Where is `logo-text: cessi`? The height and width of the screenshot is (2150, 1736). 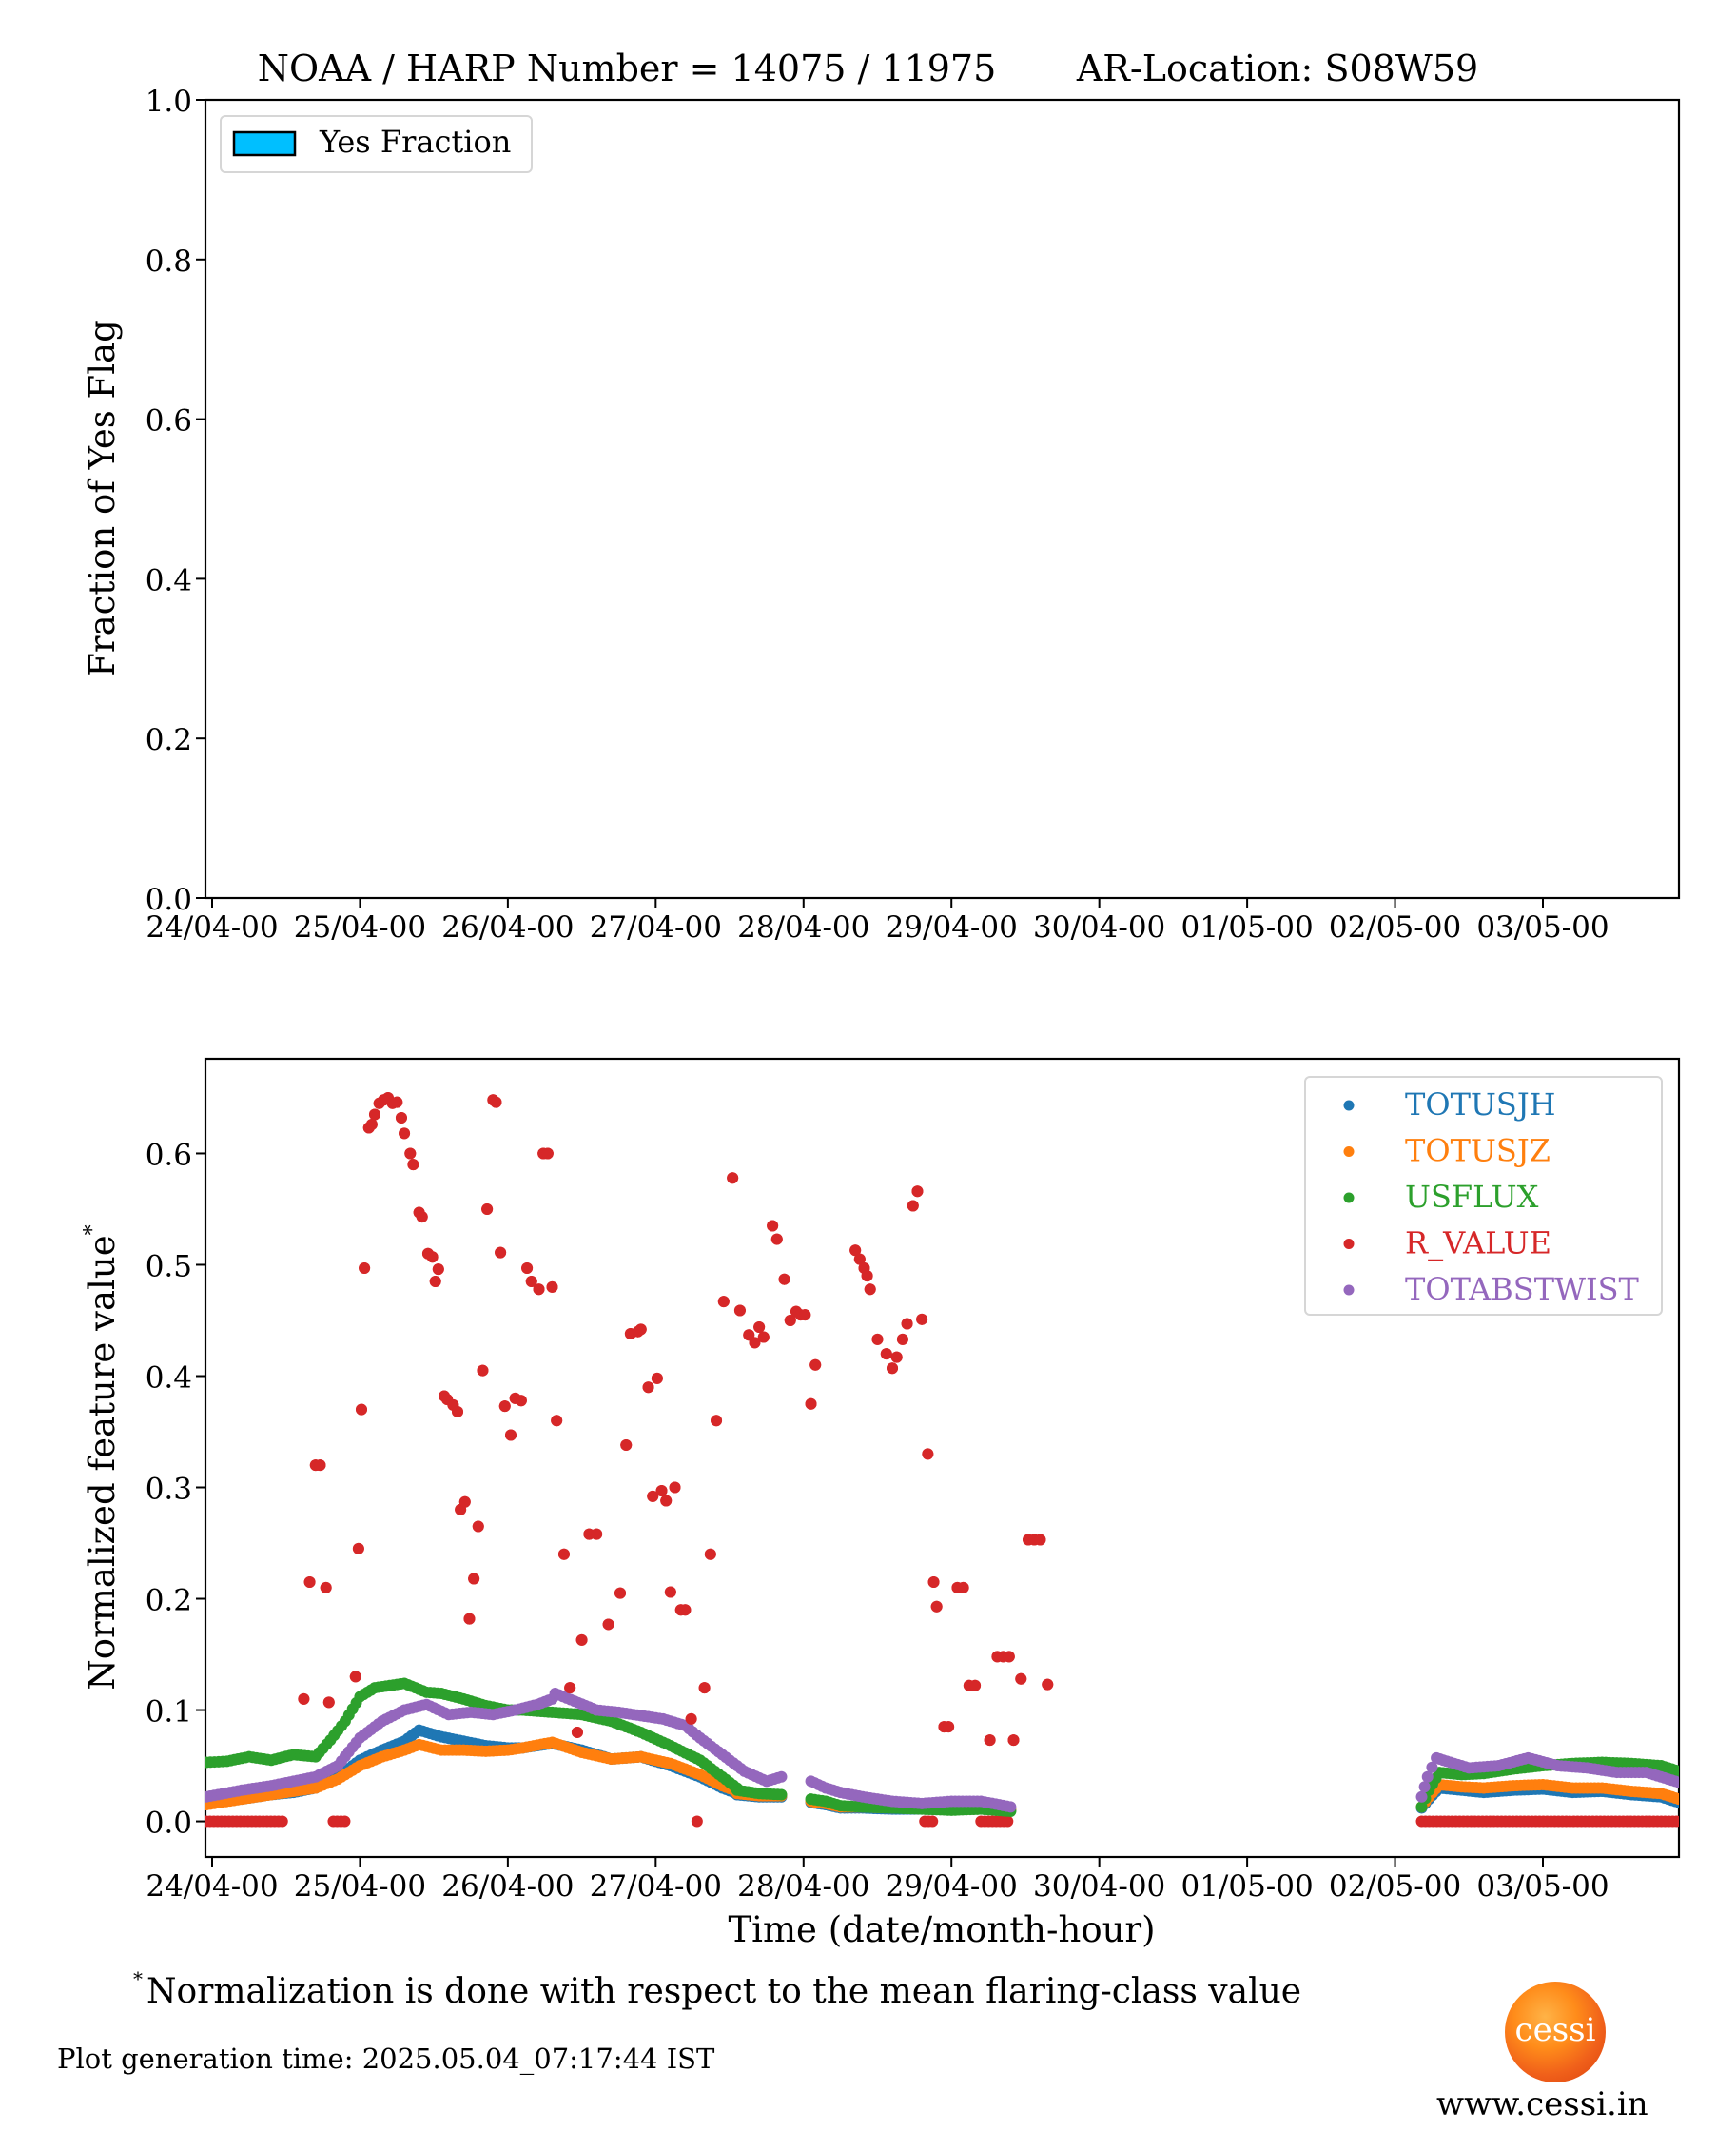 logo-text: cessi is located at coordinates (1555, 2030).